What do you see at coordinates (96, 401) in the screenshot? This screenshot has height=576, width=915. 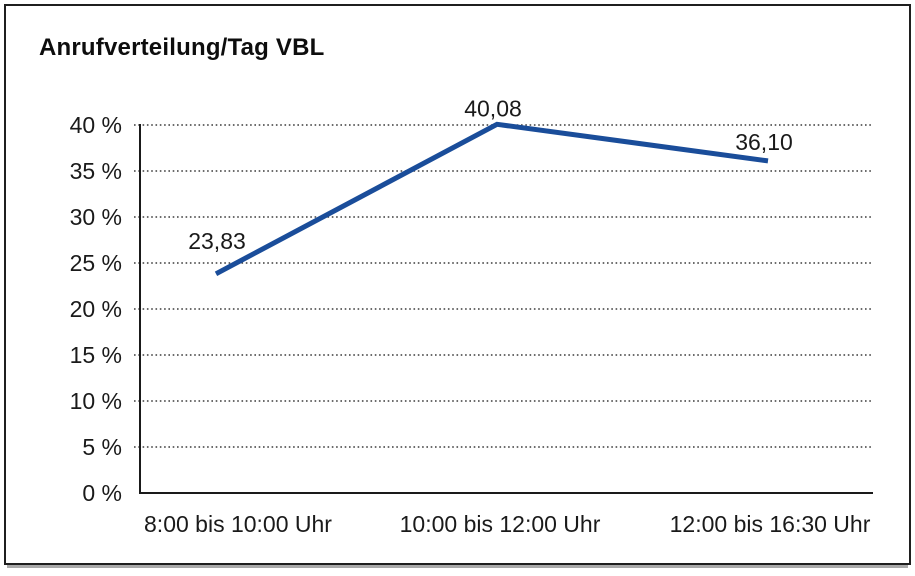 I see `y-axis-label: 10 %` at bounding box center [96, 401].